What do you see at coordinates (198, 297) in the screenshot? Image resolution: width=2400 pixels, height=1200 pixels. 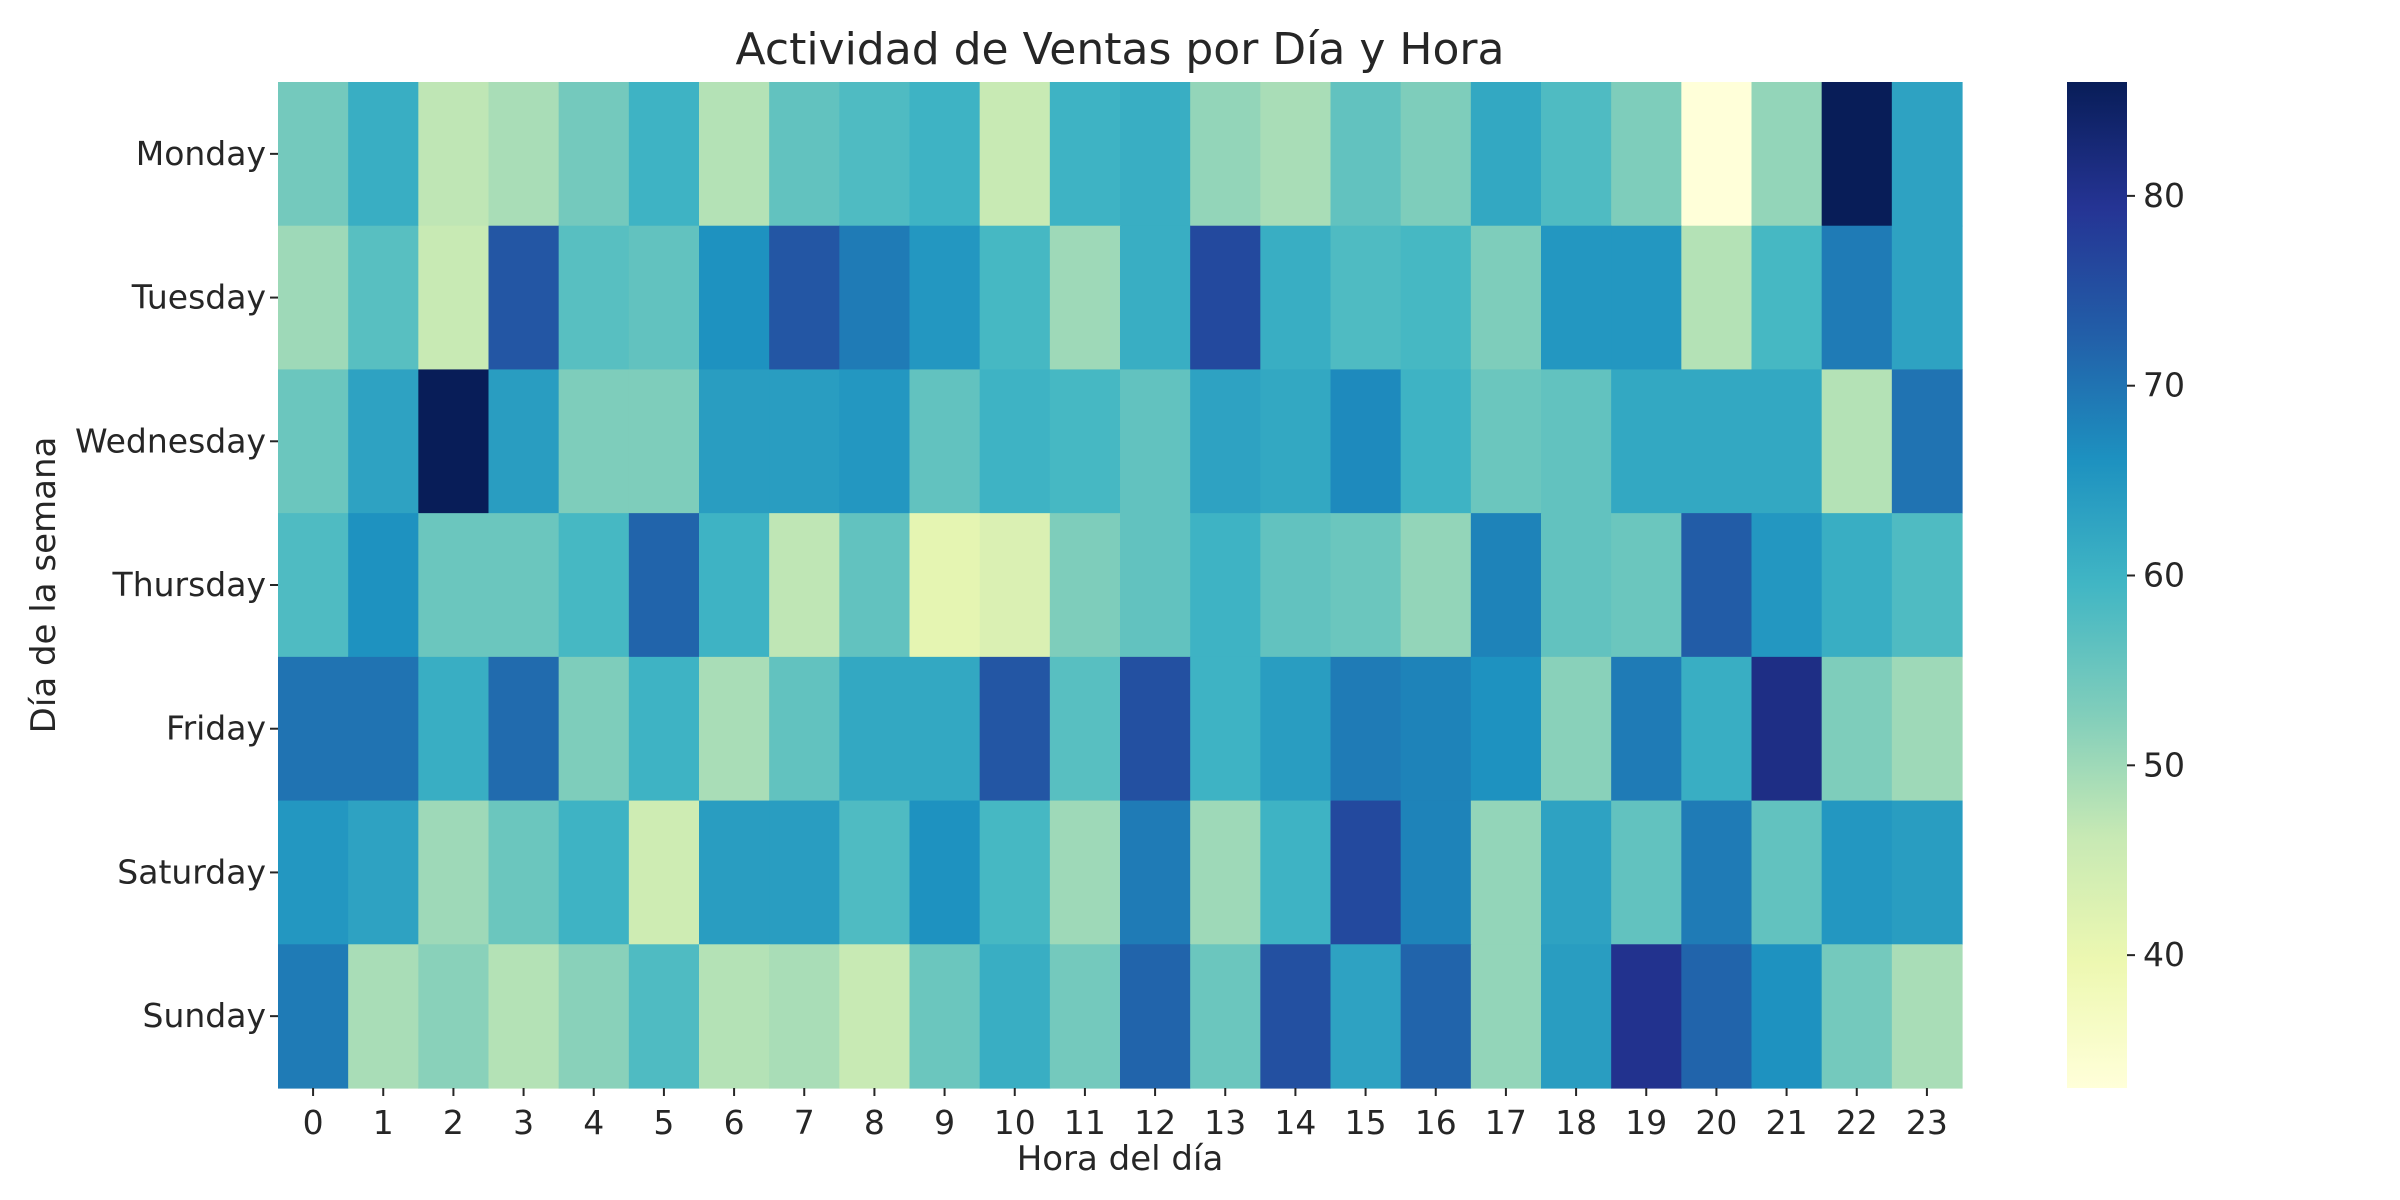 I see `y-tick-label: Tuesday` at bounding box center [198, 297].